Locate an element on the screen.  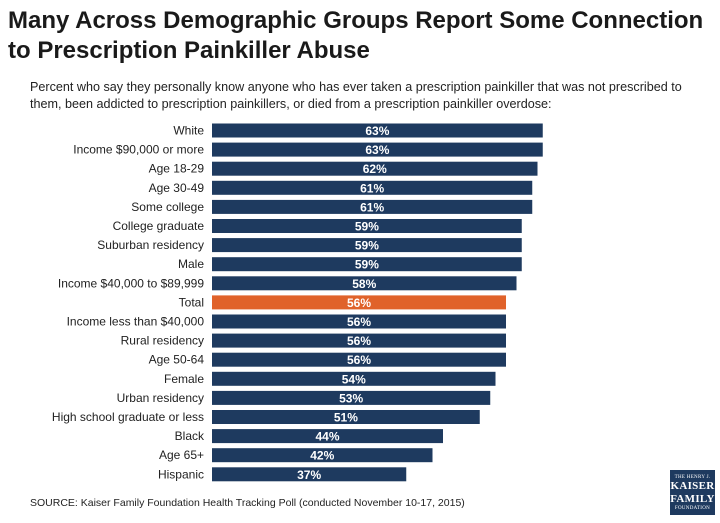
category-label-college-graduate: College graduate is located at coordinates (159, 226).